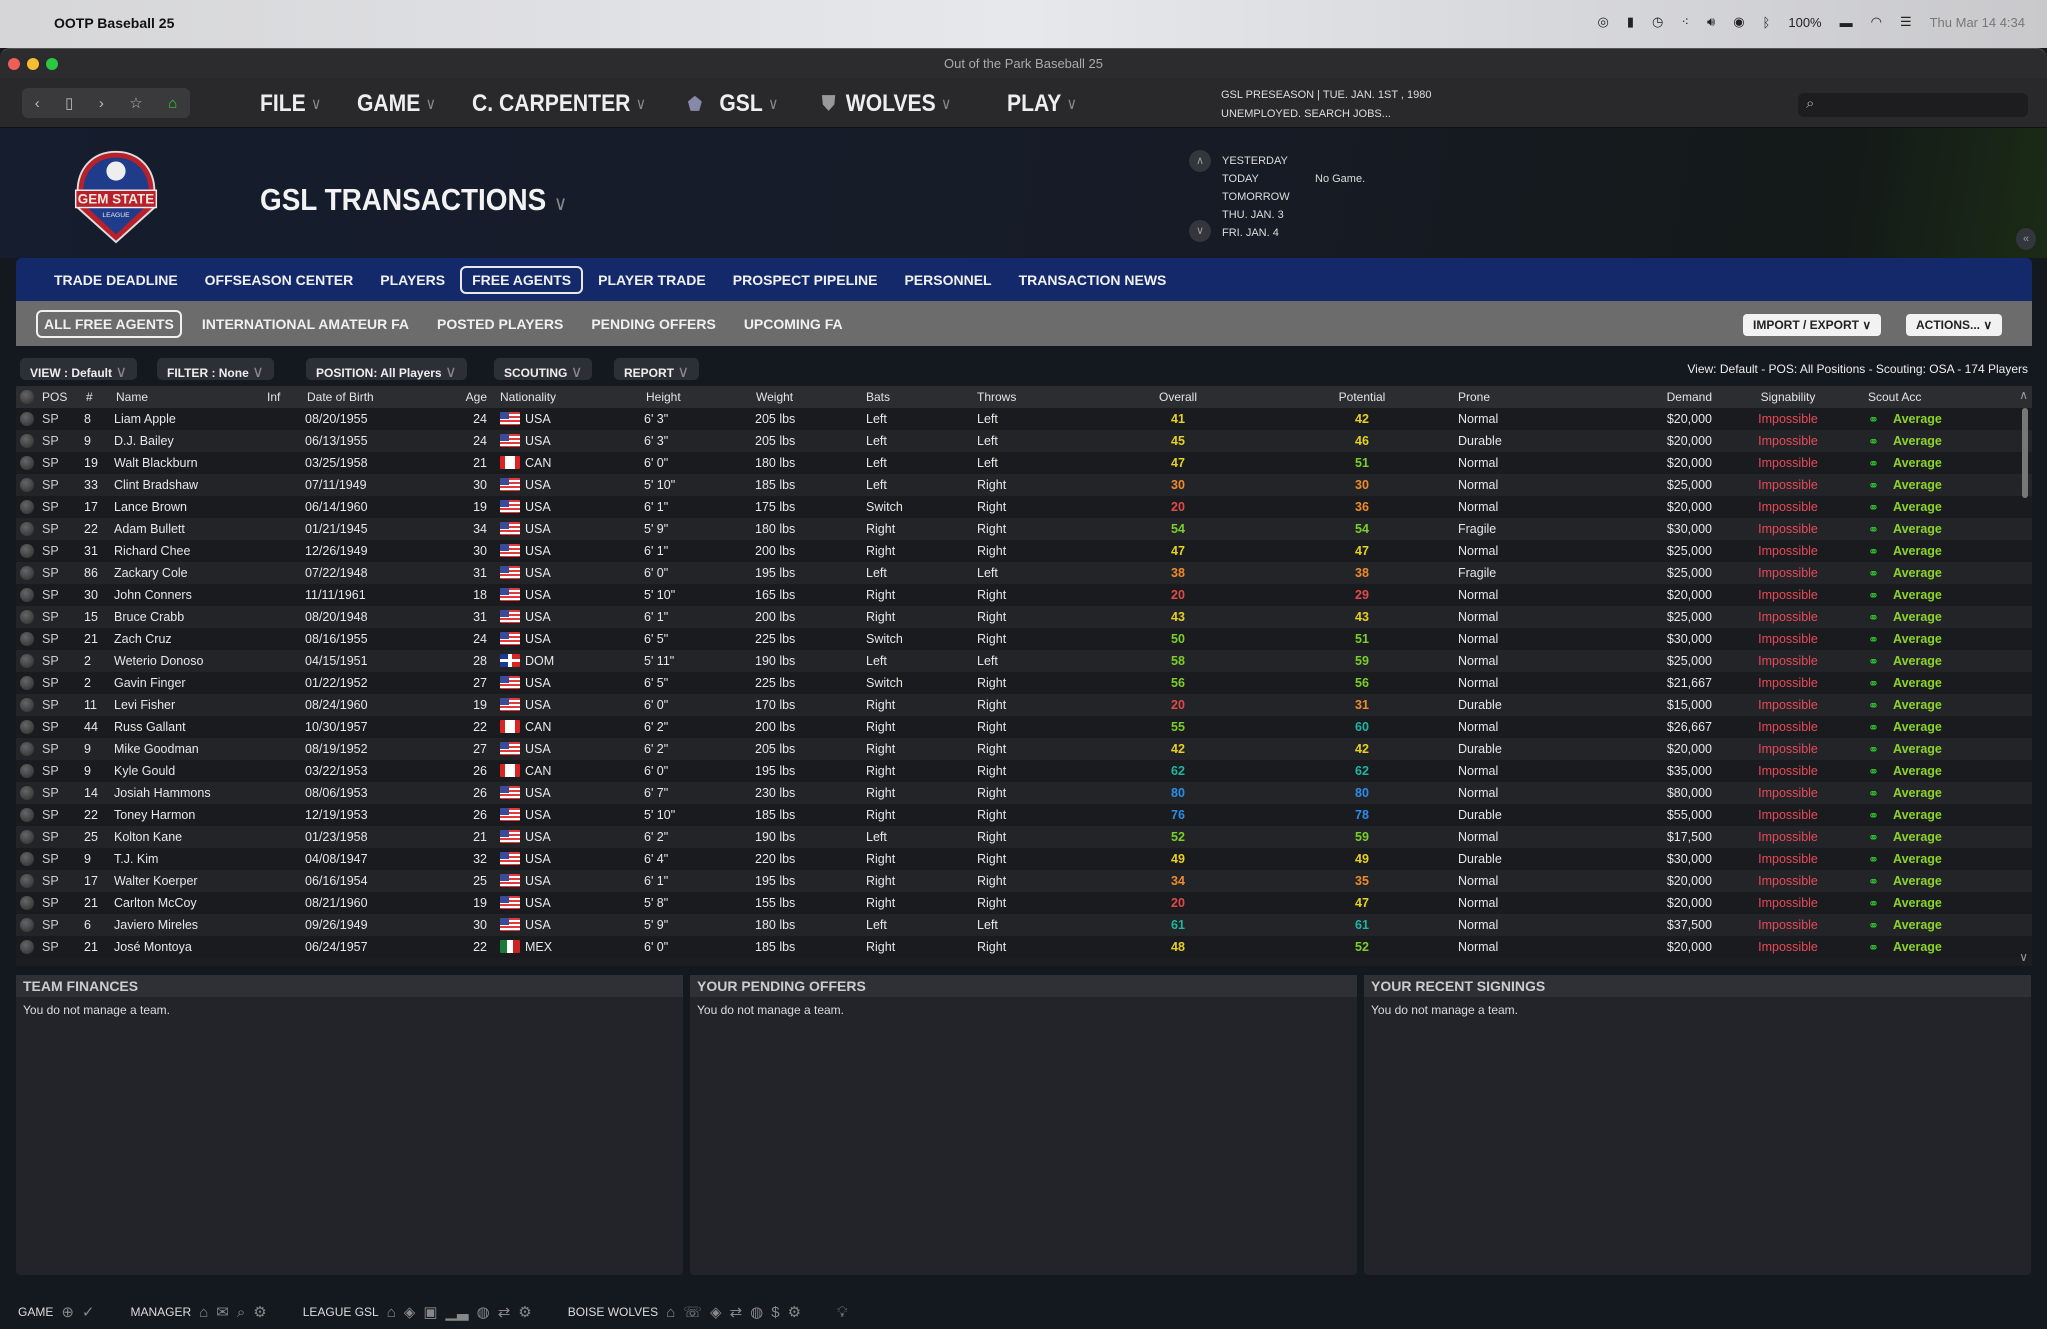 Image resolution: width=2047 pixels, height=1329 pixels. Describe the element at coordinates (543, 369) in the screenshot. I see `scouting-dropdown: SCOUTING ∨` at that location.